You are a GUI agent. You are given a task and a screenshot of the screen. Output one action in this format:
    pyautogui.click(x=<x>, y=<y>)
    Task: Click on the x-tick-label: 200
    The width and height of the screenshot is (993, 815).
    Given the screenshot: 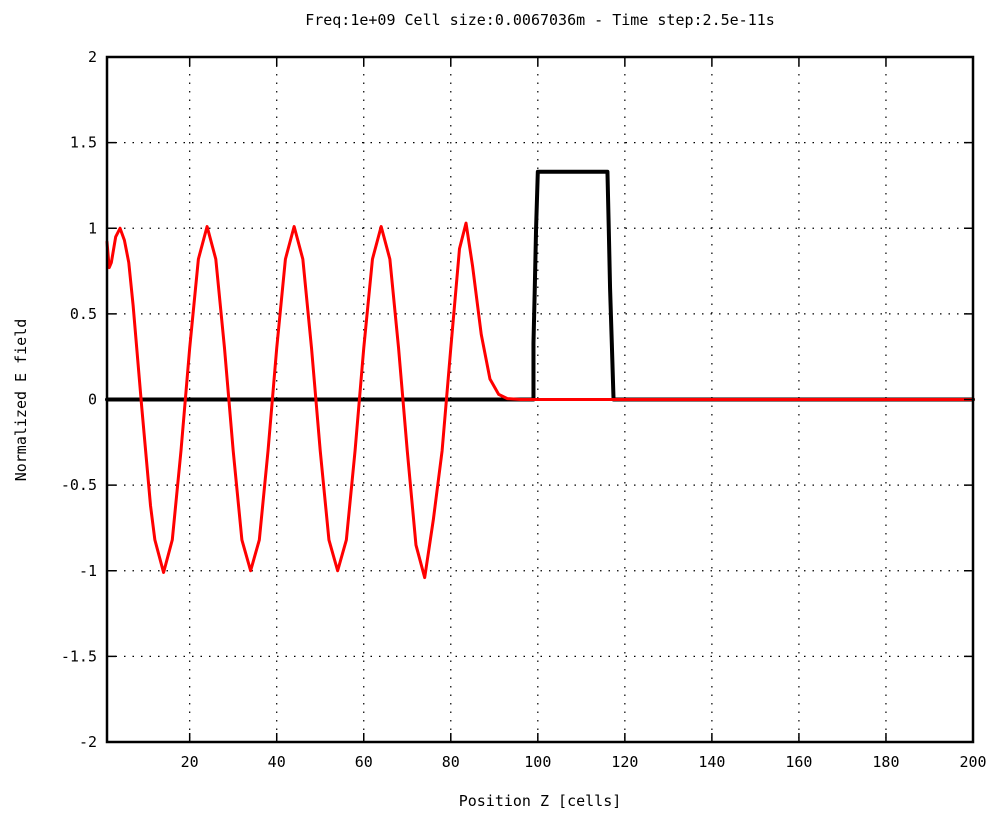 What is the action you would take?
    pyautogui.click(x=972, y=762)
    